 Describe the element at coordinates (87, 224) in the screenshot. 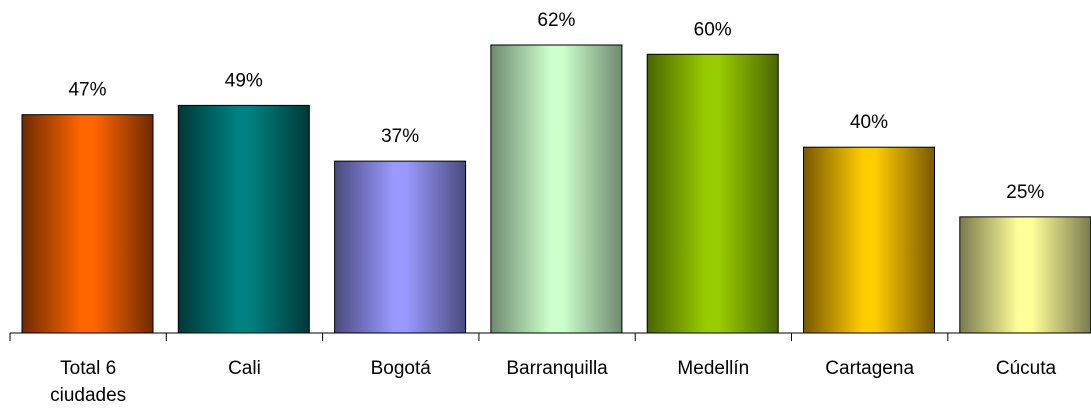

I see `bar-total-6-ciudades` at that location.